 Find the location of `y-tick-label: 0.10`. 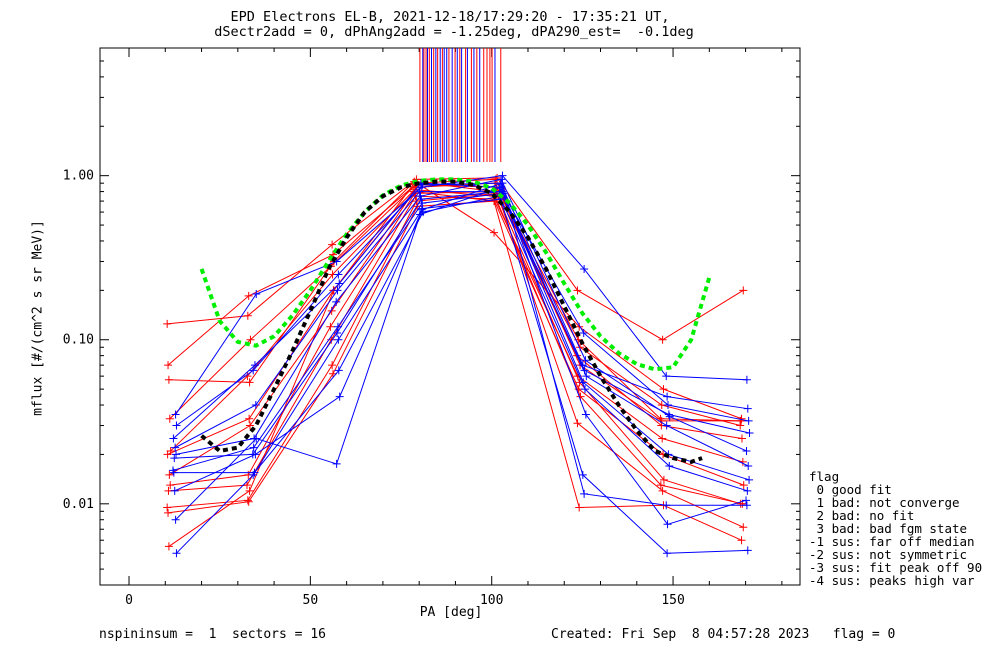

y-tick-label: 0.10 is located at coordinates (78, 340).